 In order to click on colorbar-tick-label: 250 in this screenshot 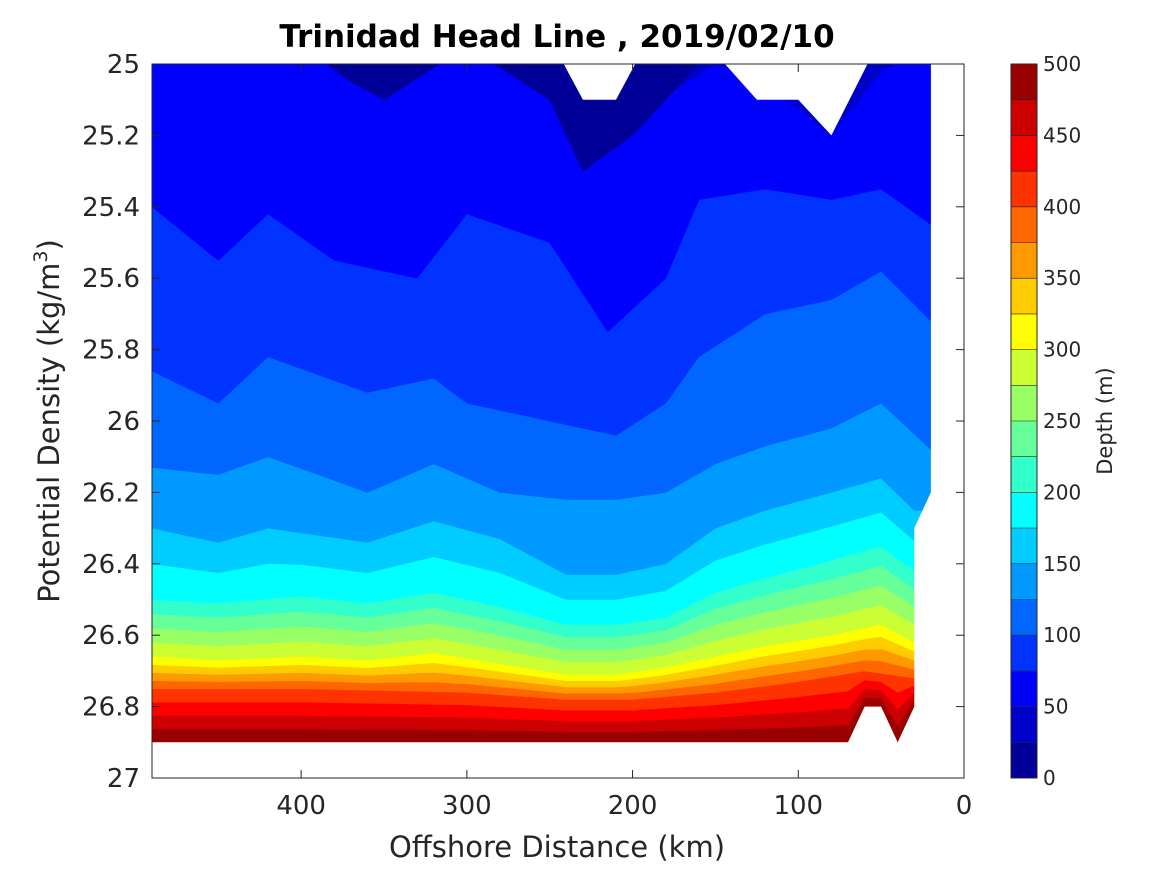, I will do `click(1062, 421)`.